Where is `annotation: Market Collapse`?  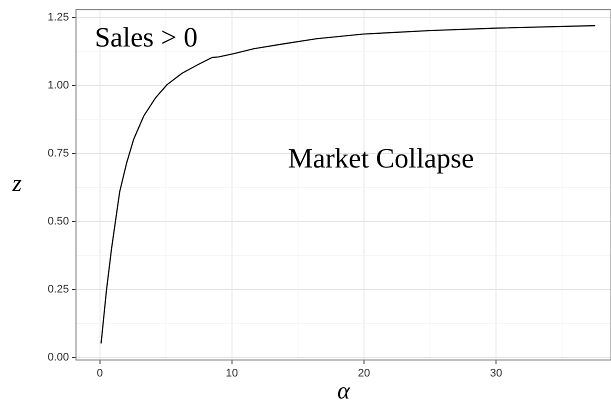 annotation: Market Collapse is located at coordinates (381, 159).